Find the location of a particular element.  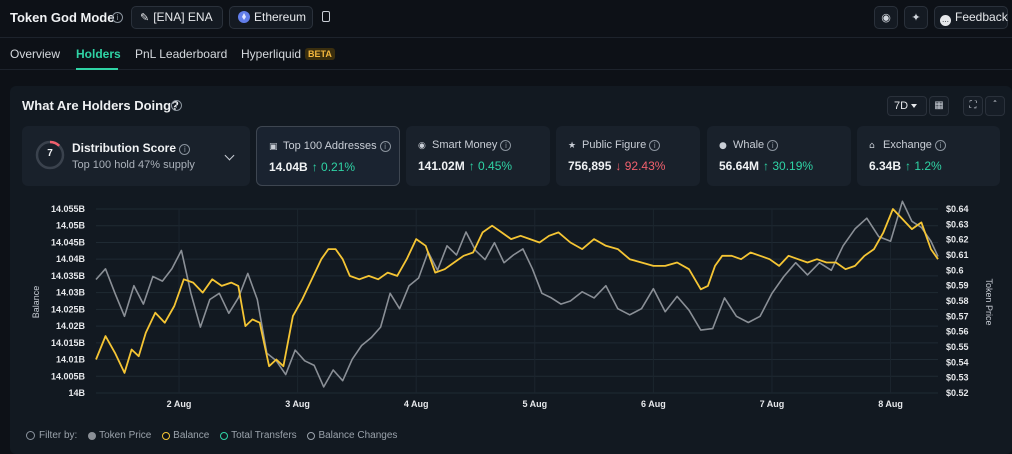

y2-tick-label: $0.54 is located at coordinates (957, 362).